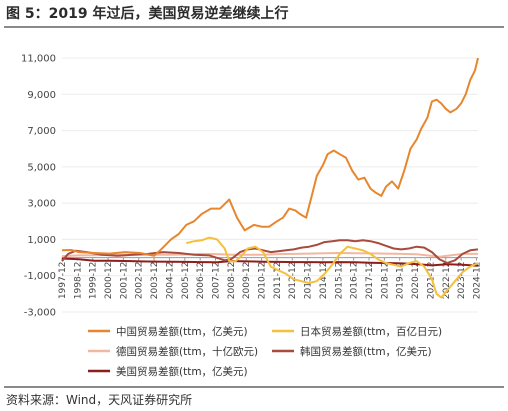 This screenshot has height=411, width=508. Describe the element at coordinates (41, 240) in the screenshot. I see `y-tick-label: 1,000` at that location.